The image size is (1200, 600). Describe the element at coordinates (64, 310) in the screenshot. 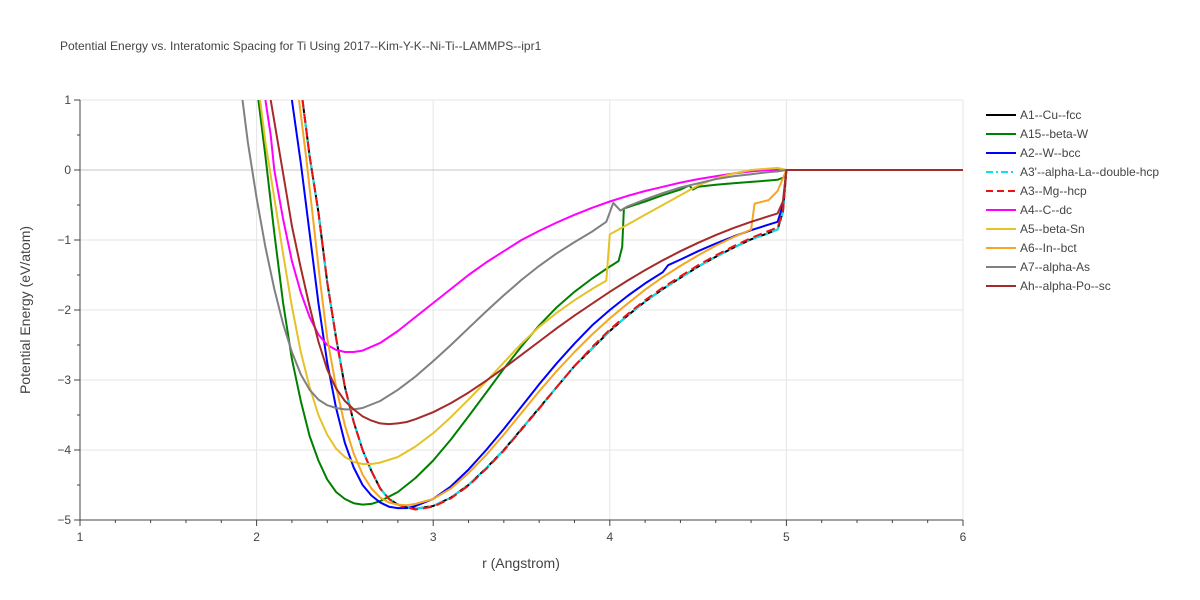

I see `y-tick-label: −2` at that location.